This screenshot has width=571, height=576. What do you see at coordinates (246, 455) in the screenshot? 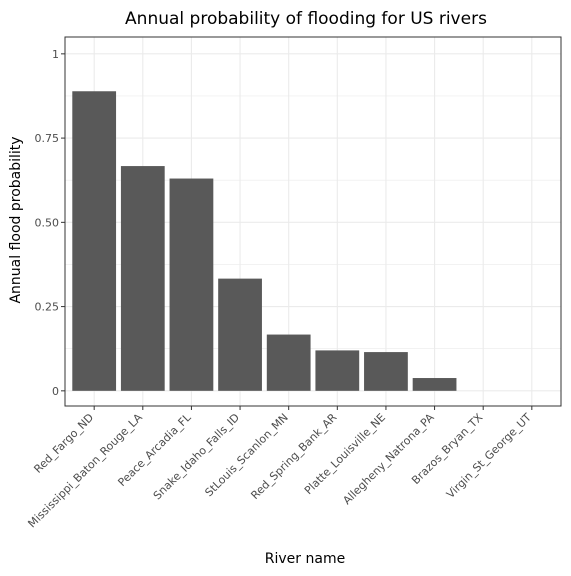
I see `x-tick-label: StLouis_Scanlon_MN` at bounding box center [246, 455].